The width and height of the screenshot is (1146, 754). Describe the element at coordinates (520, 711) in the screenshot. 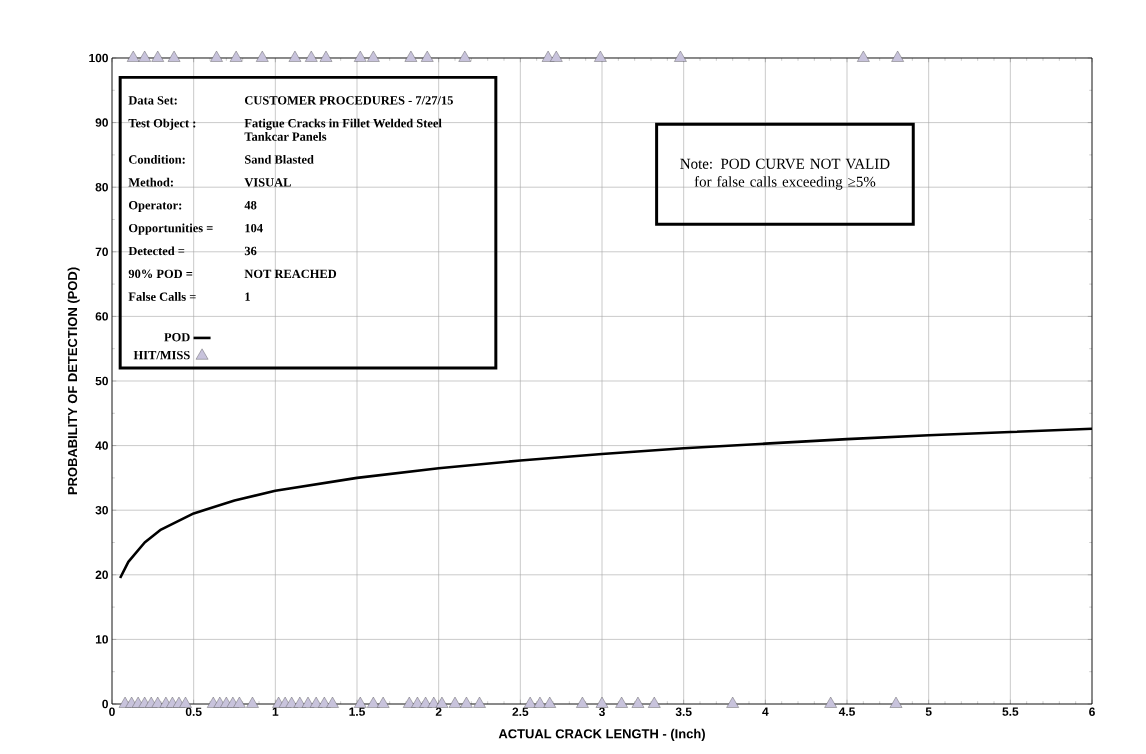

I see `x-tick-label: 2.5` at that location.